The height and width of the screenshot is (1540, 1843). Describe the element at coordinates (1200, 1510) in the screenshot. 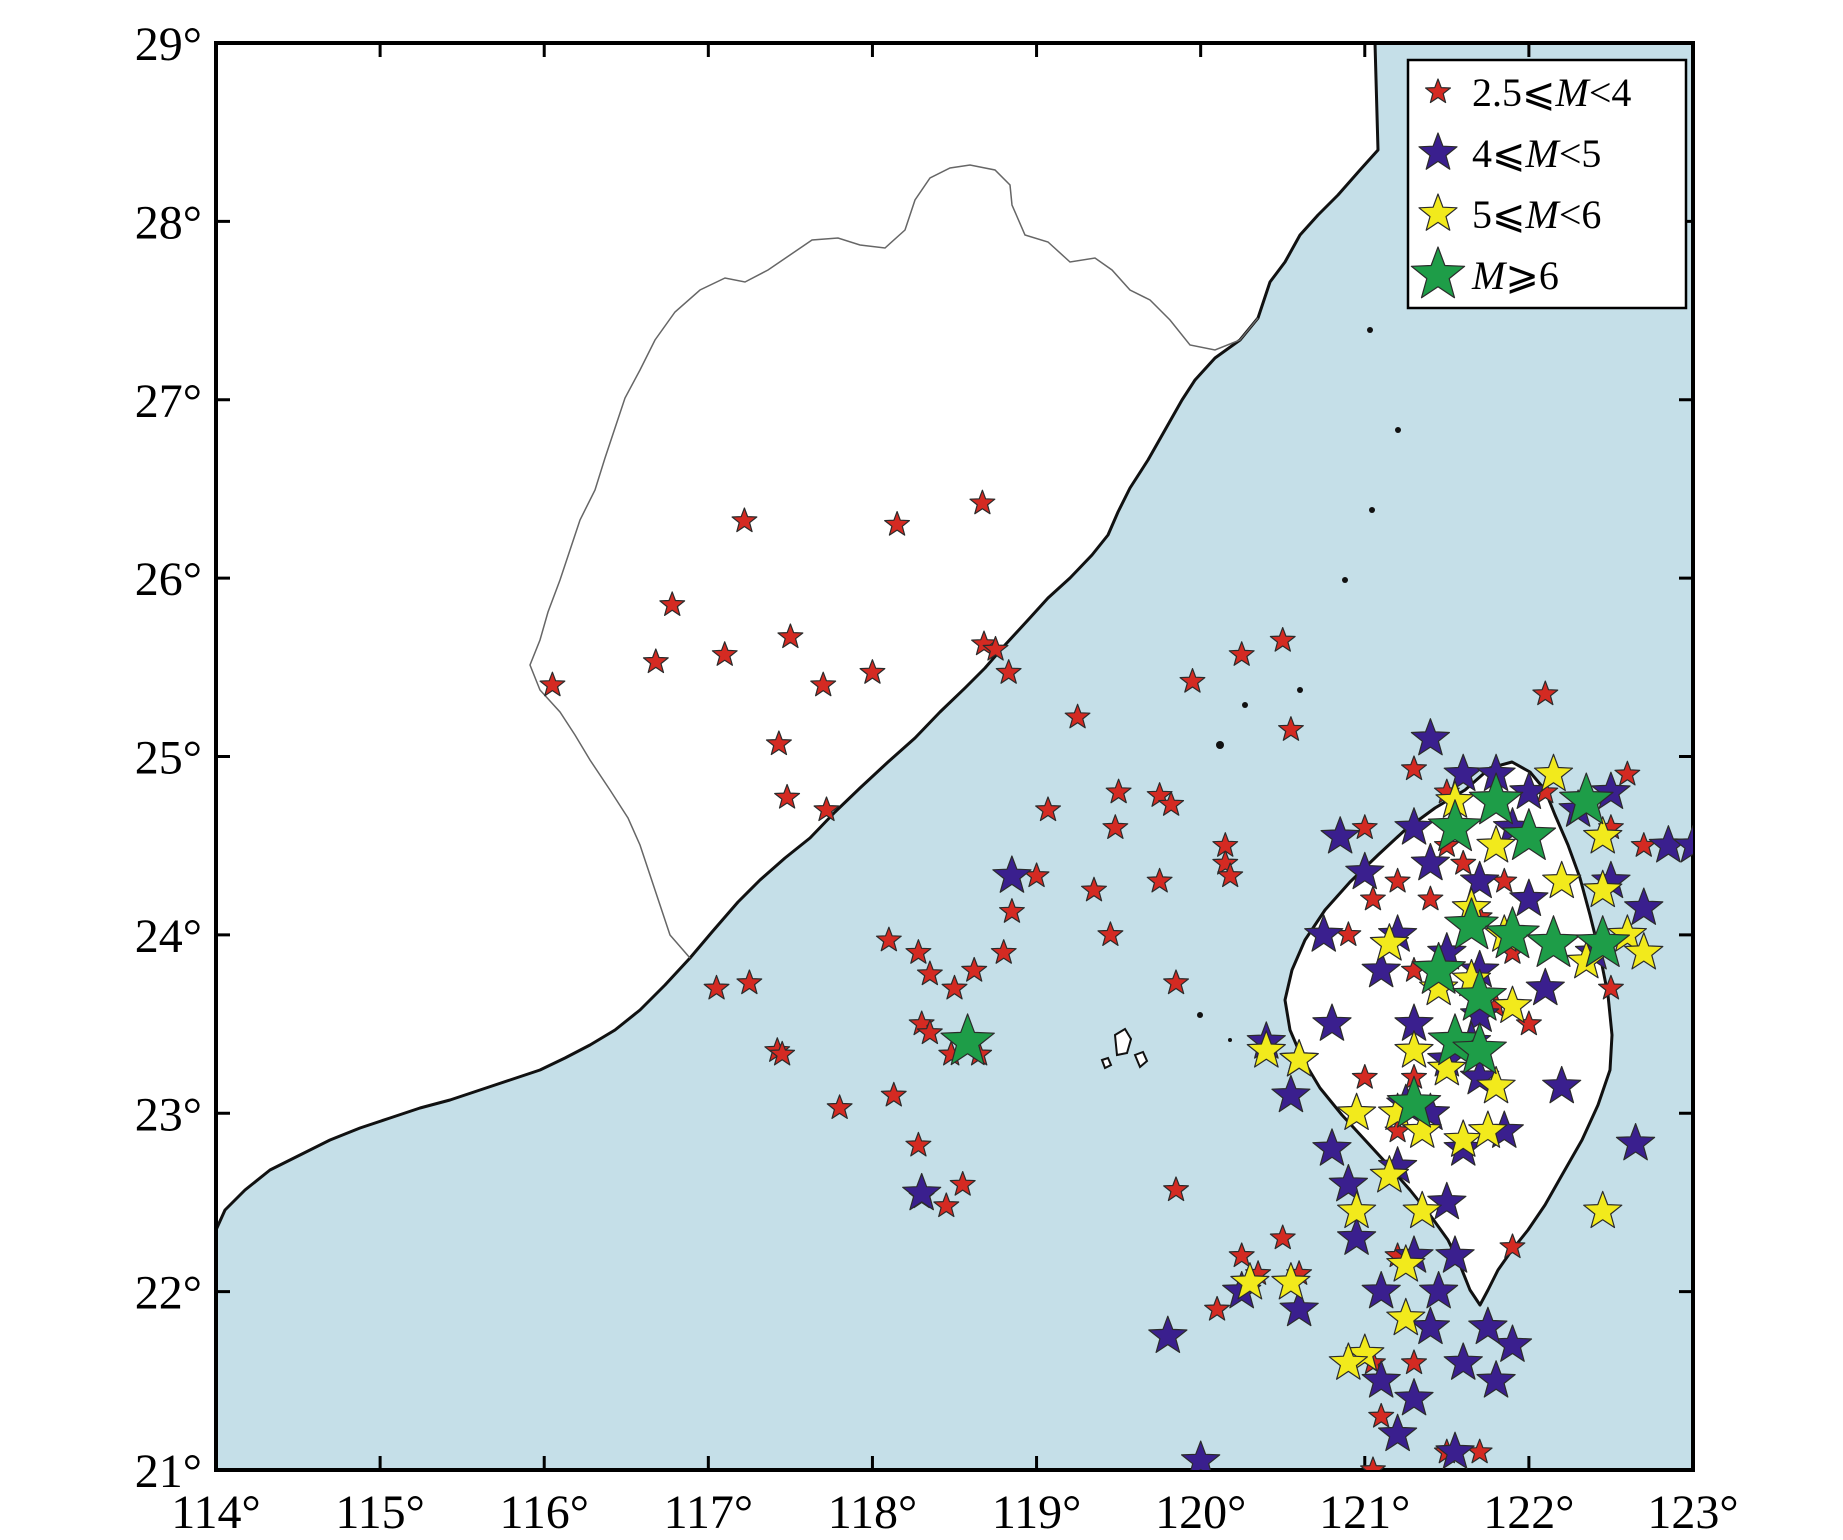

I see `x-tick-label: 120°` at that location.